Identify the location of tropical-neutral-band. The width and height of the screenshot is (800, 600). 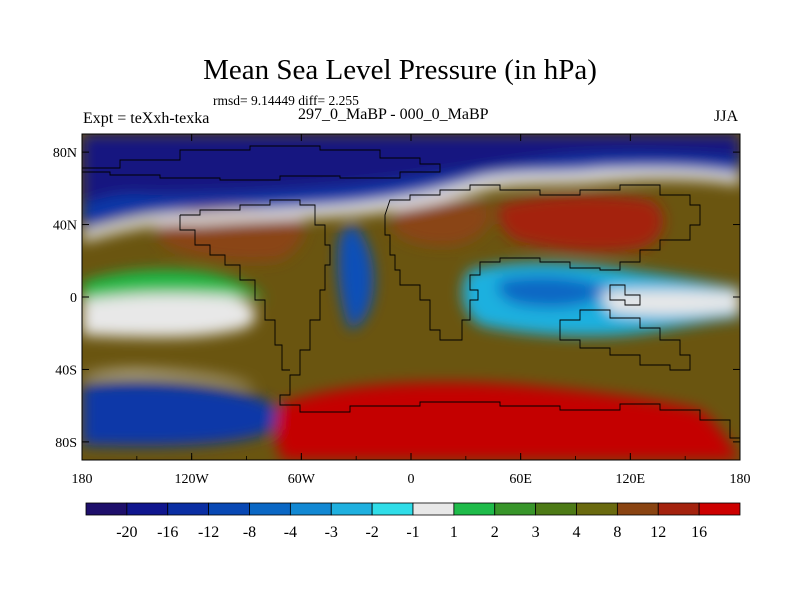
(169, 315).